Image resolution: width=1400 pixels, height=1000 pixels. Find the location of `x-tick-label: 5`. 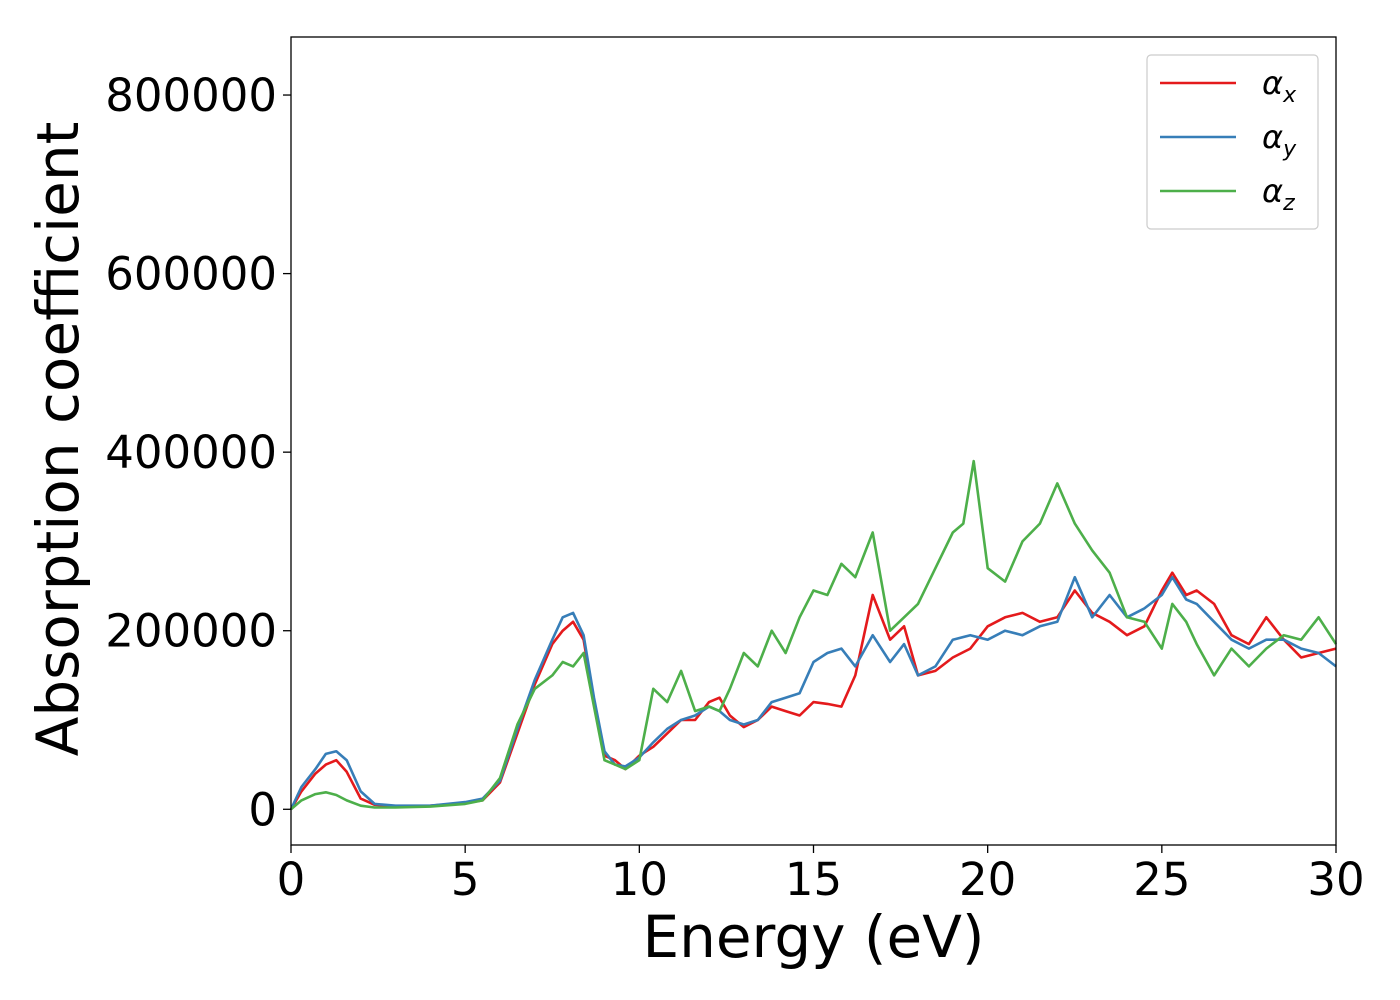

x-tick-label: 5 is located at coordinates (465, 879).